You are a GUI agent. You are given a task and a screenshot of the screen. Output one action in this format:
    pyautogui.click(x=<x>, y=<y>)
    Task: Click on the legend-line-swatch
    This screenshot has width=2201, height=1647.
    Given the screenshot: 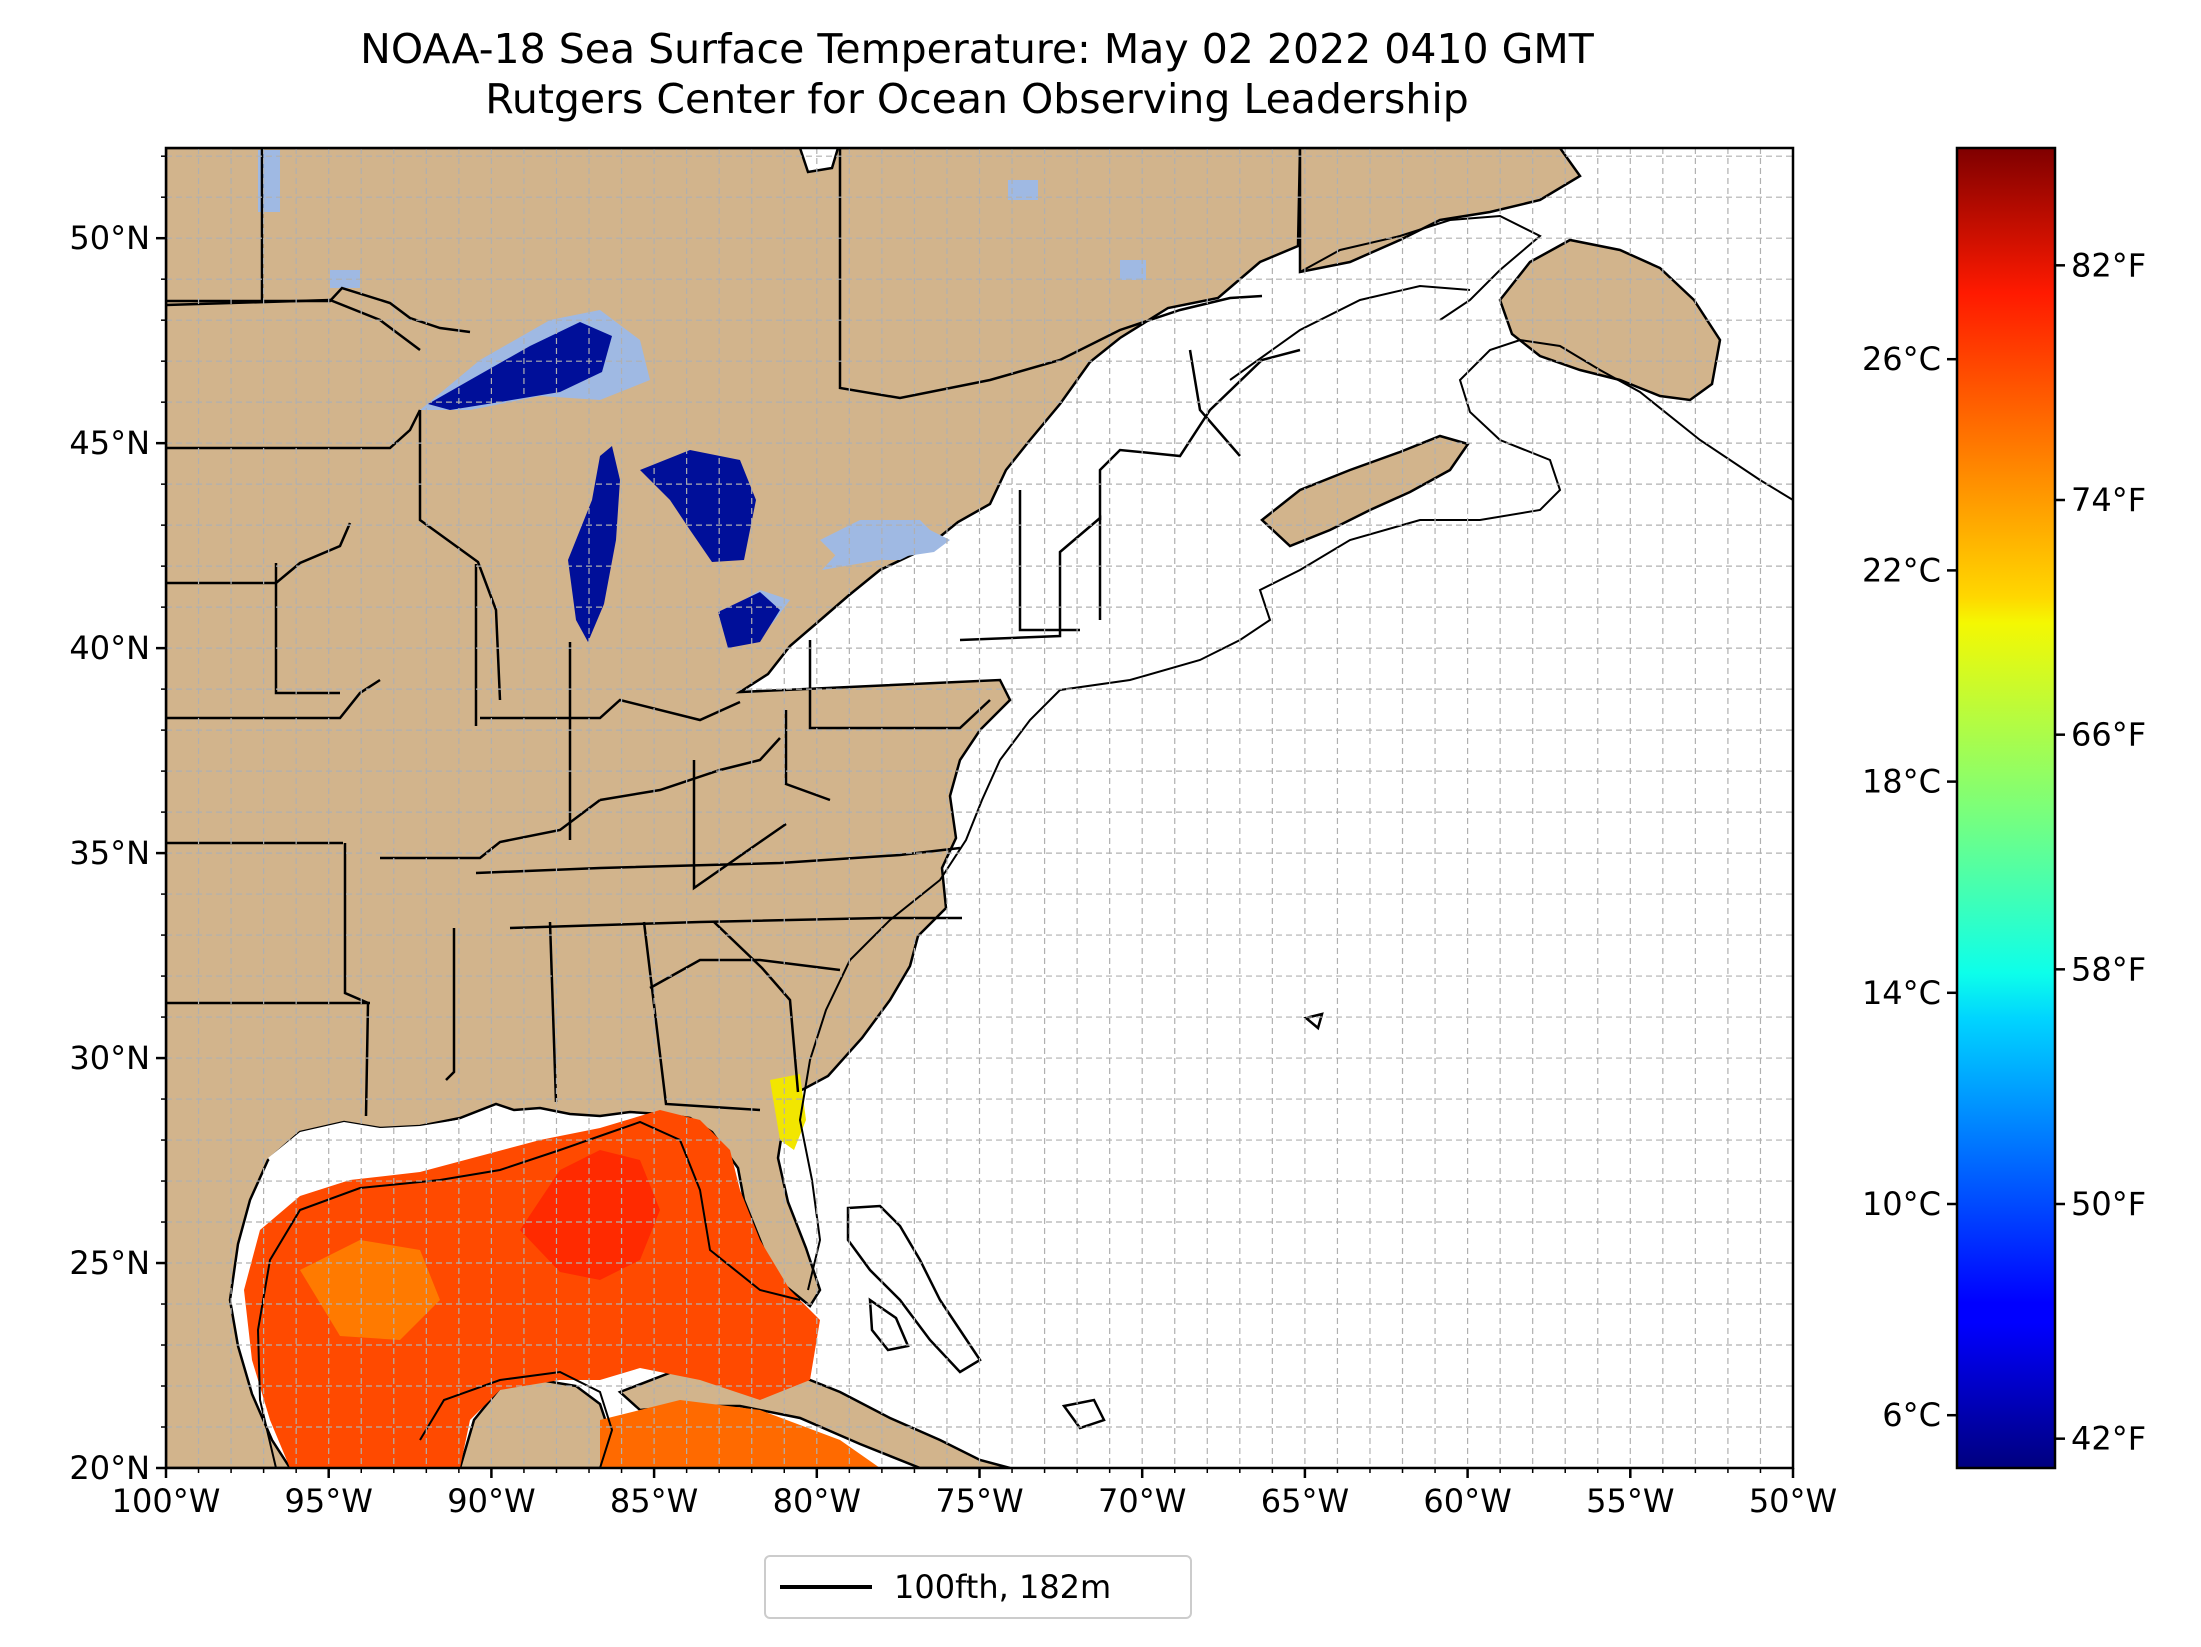 What is the action you would take?
    pyautogui.click(x=826, y=1587)
    